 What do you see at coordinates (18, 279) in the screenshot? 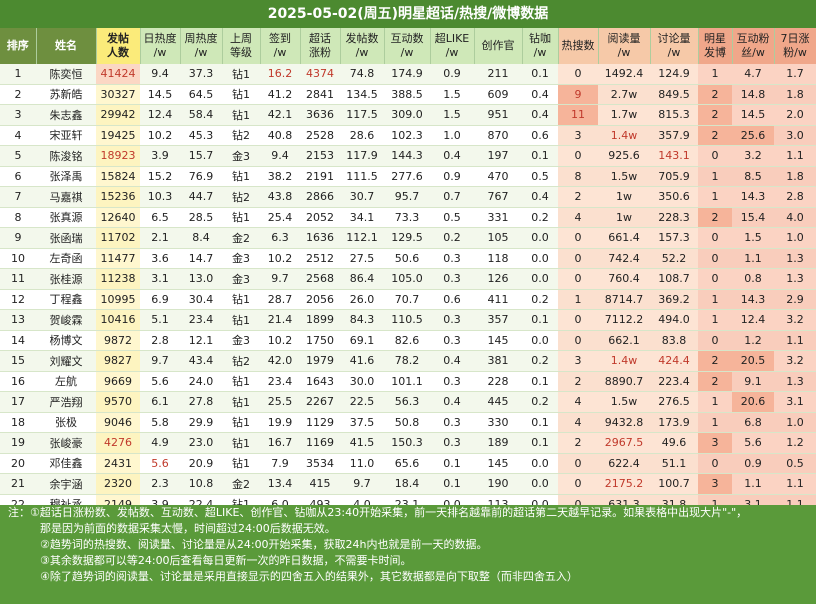
I see `table-cell: 11` at bounding box center [18, 279].